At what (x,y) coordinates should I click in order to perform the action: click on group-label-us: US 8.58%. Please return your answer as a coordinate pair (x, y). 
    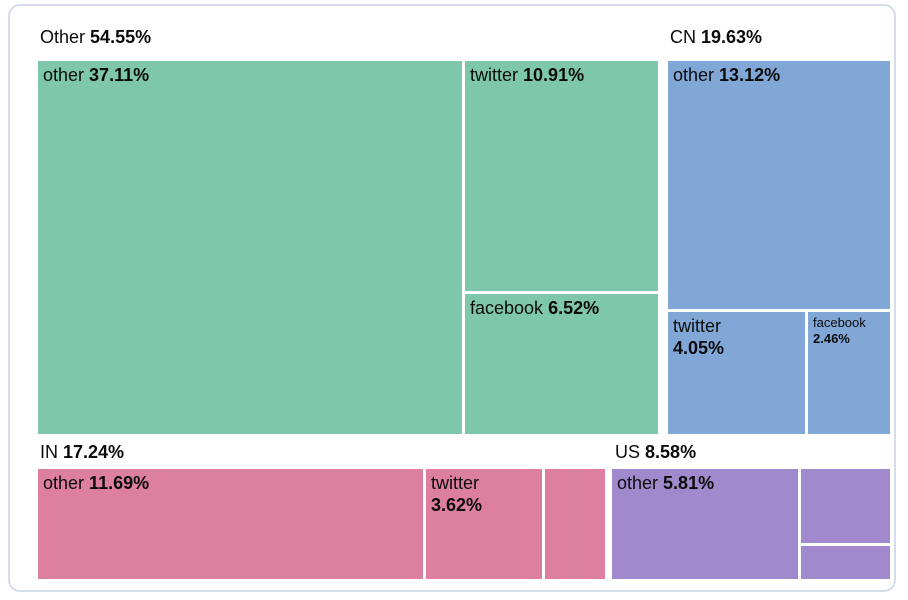
    Looking at the image, I should click on (655, 452).